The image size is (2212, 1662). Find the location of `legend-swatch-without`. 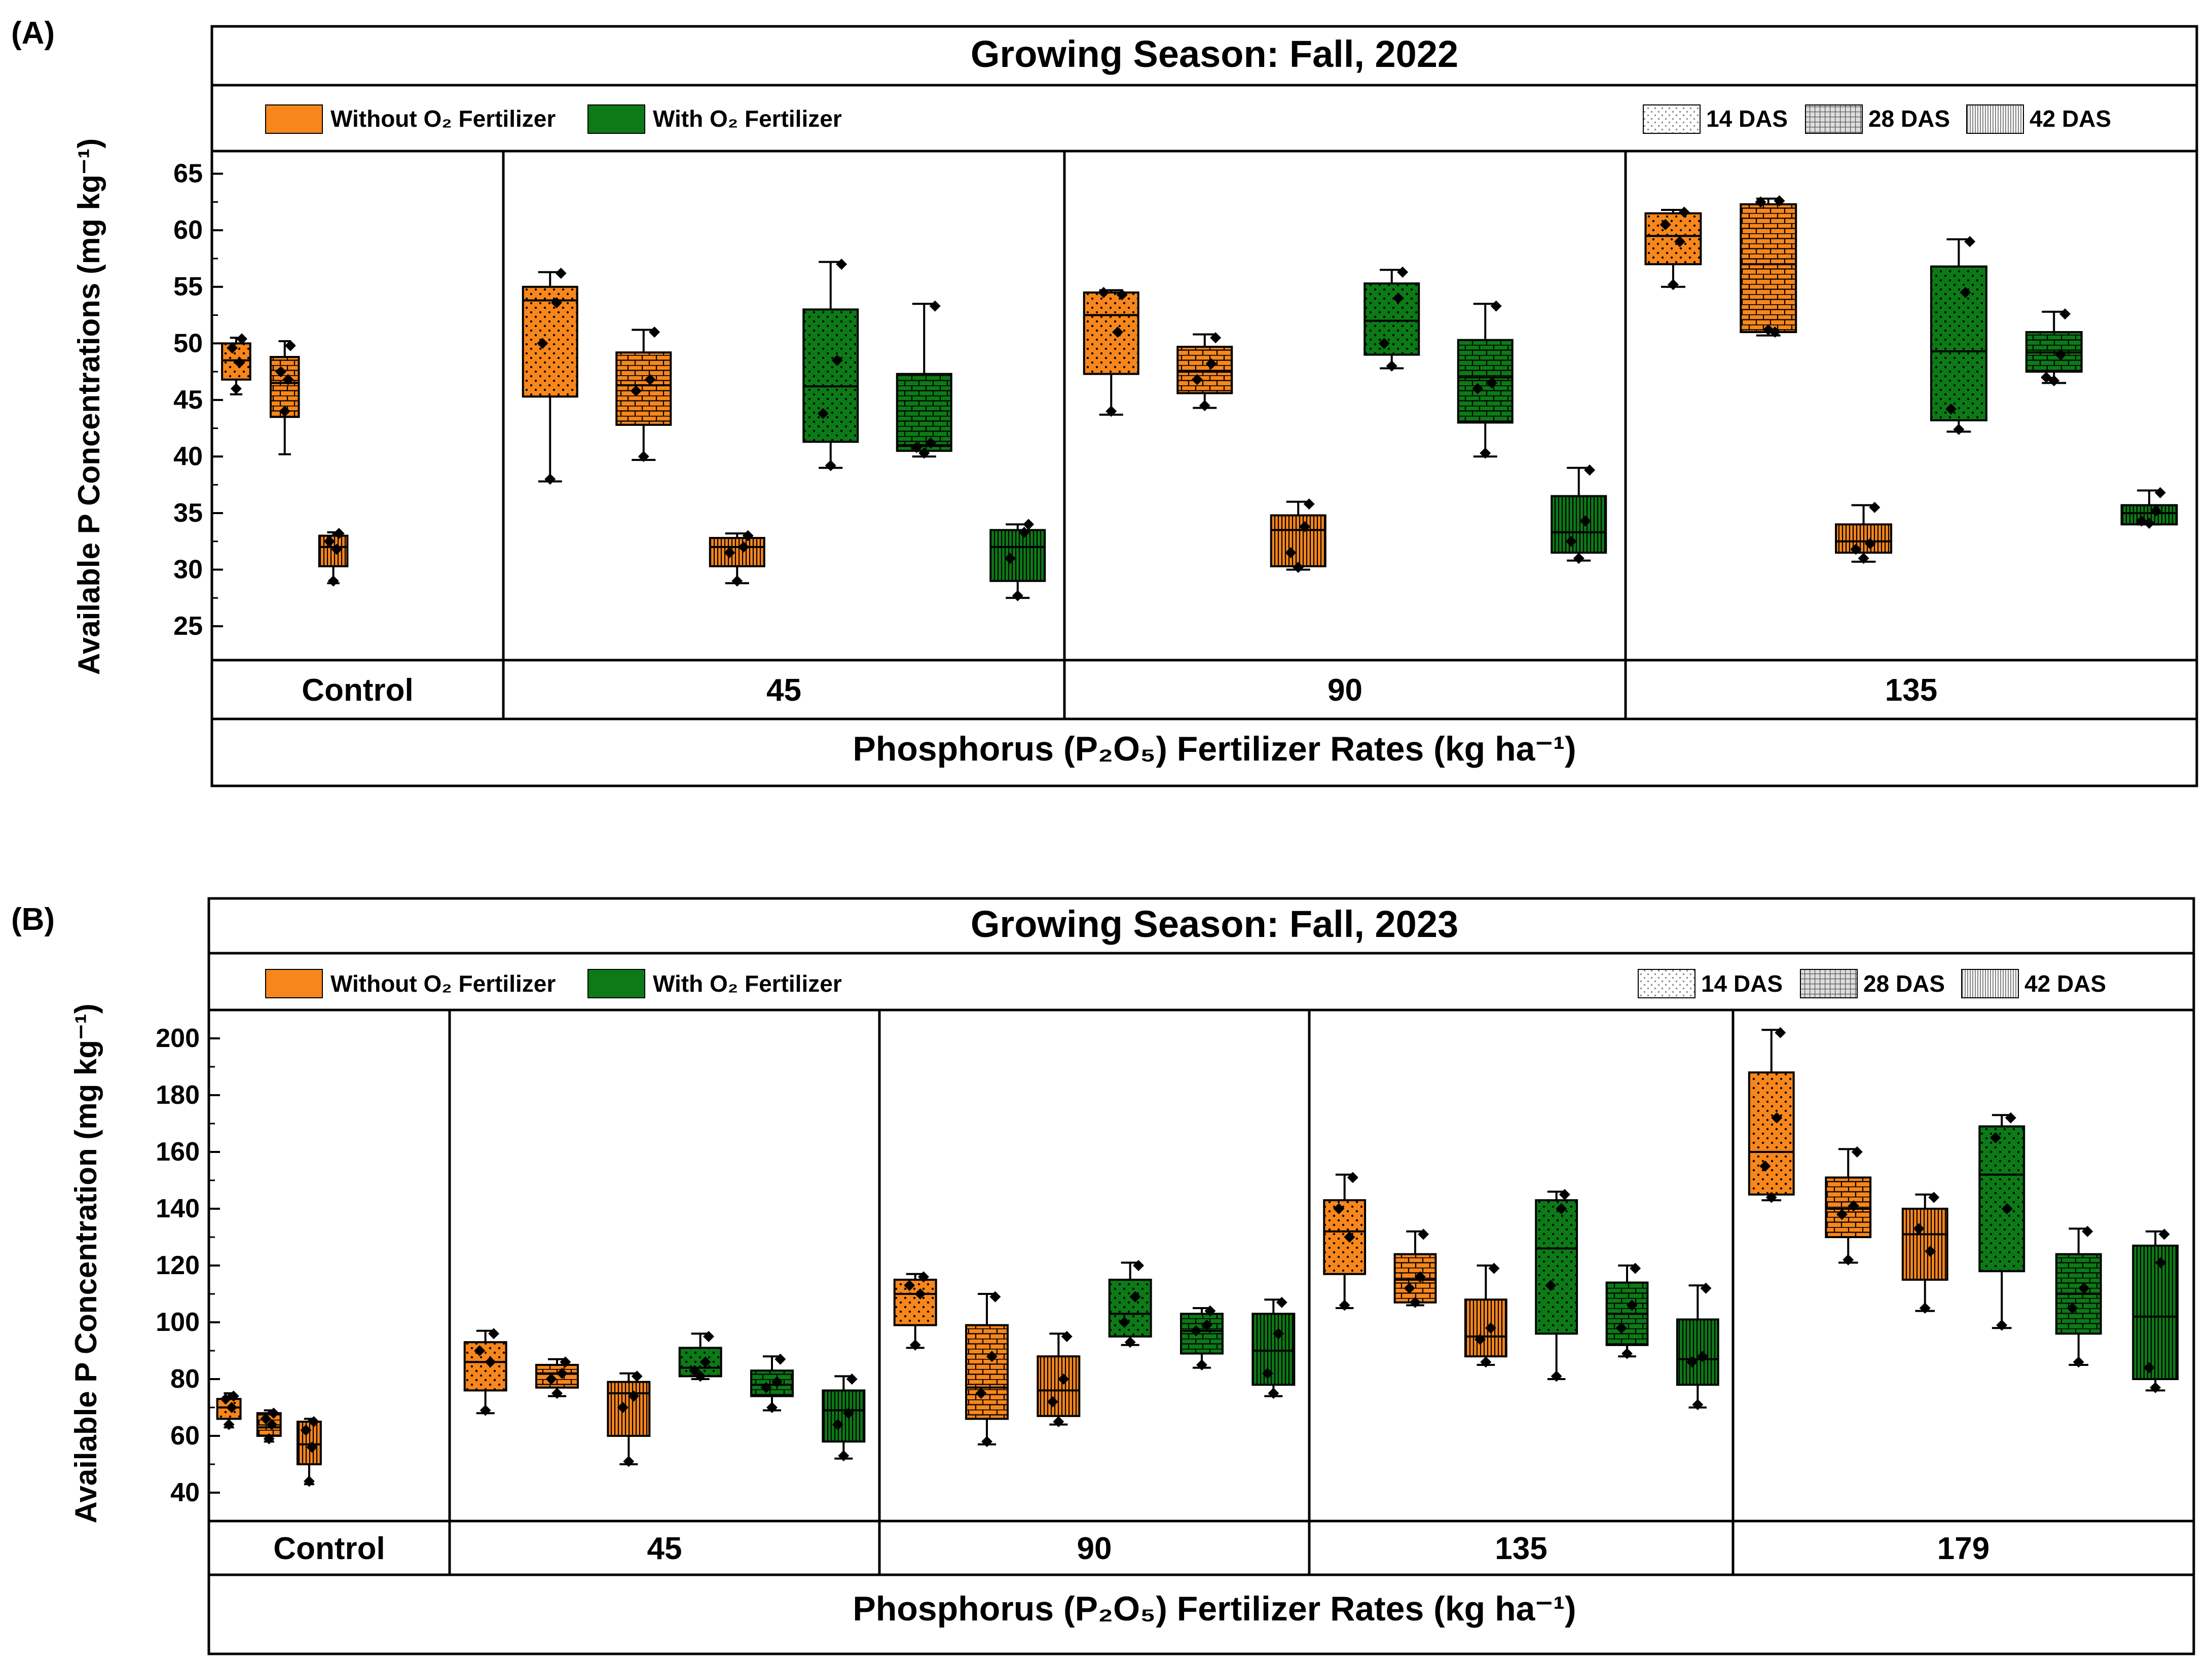

legend-swatch-without is located at coordinates (294, 119).